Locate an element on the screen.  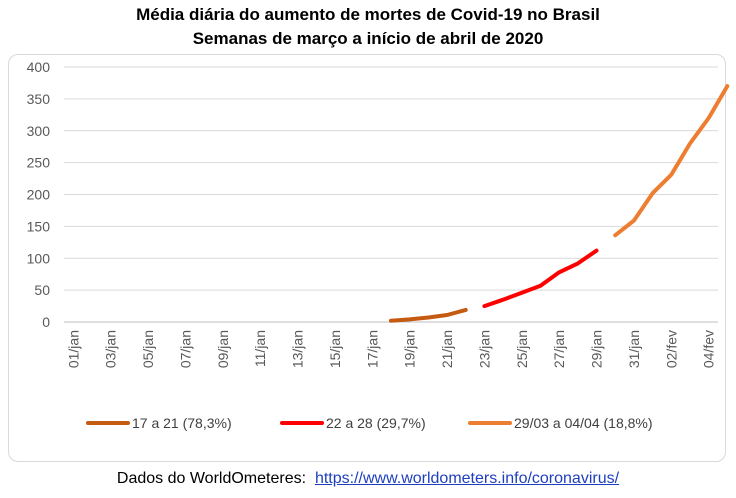
y-tick-label: 100 is located at coordinates (39, 258).